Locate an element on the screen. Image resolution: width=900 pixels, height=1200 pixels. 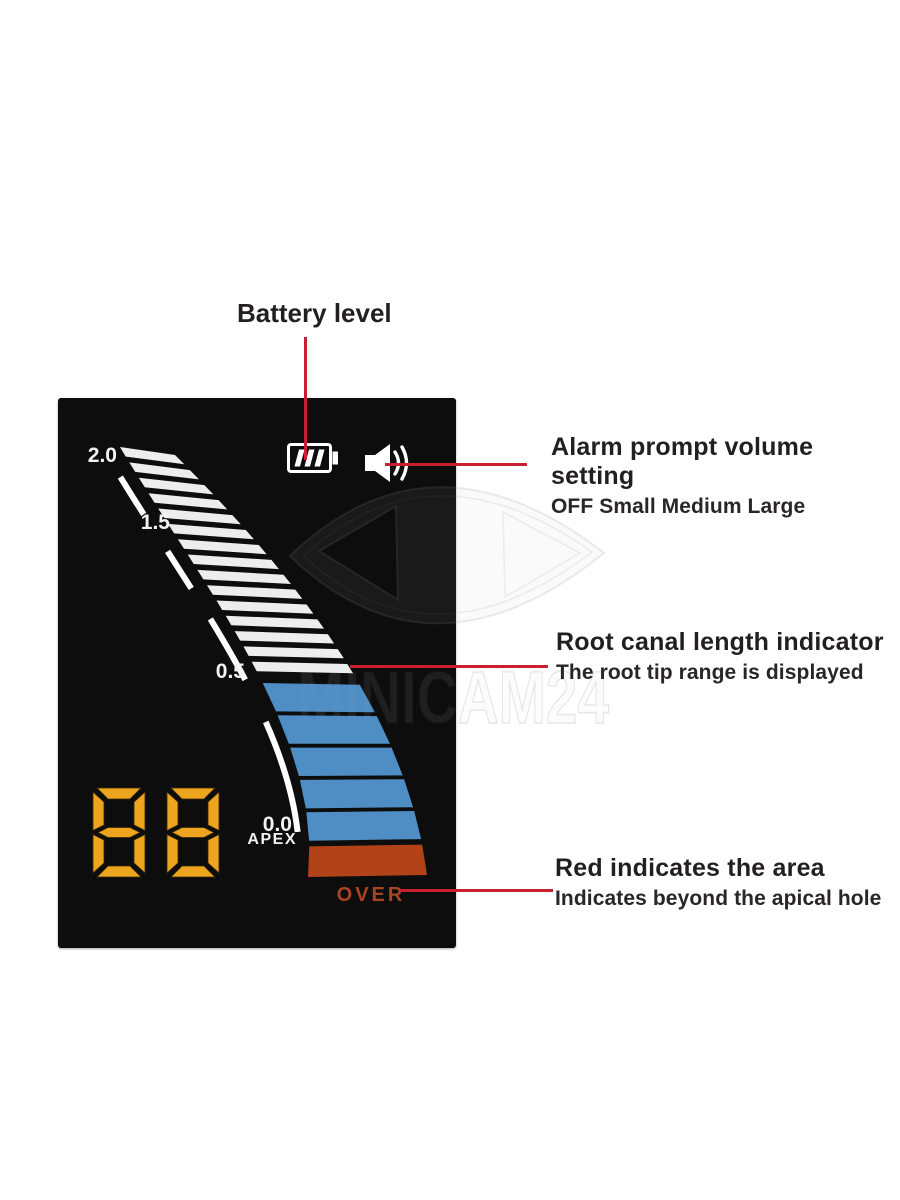
root-canal-pointer-line is located at coordinates (449, 666).